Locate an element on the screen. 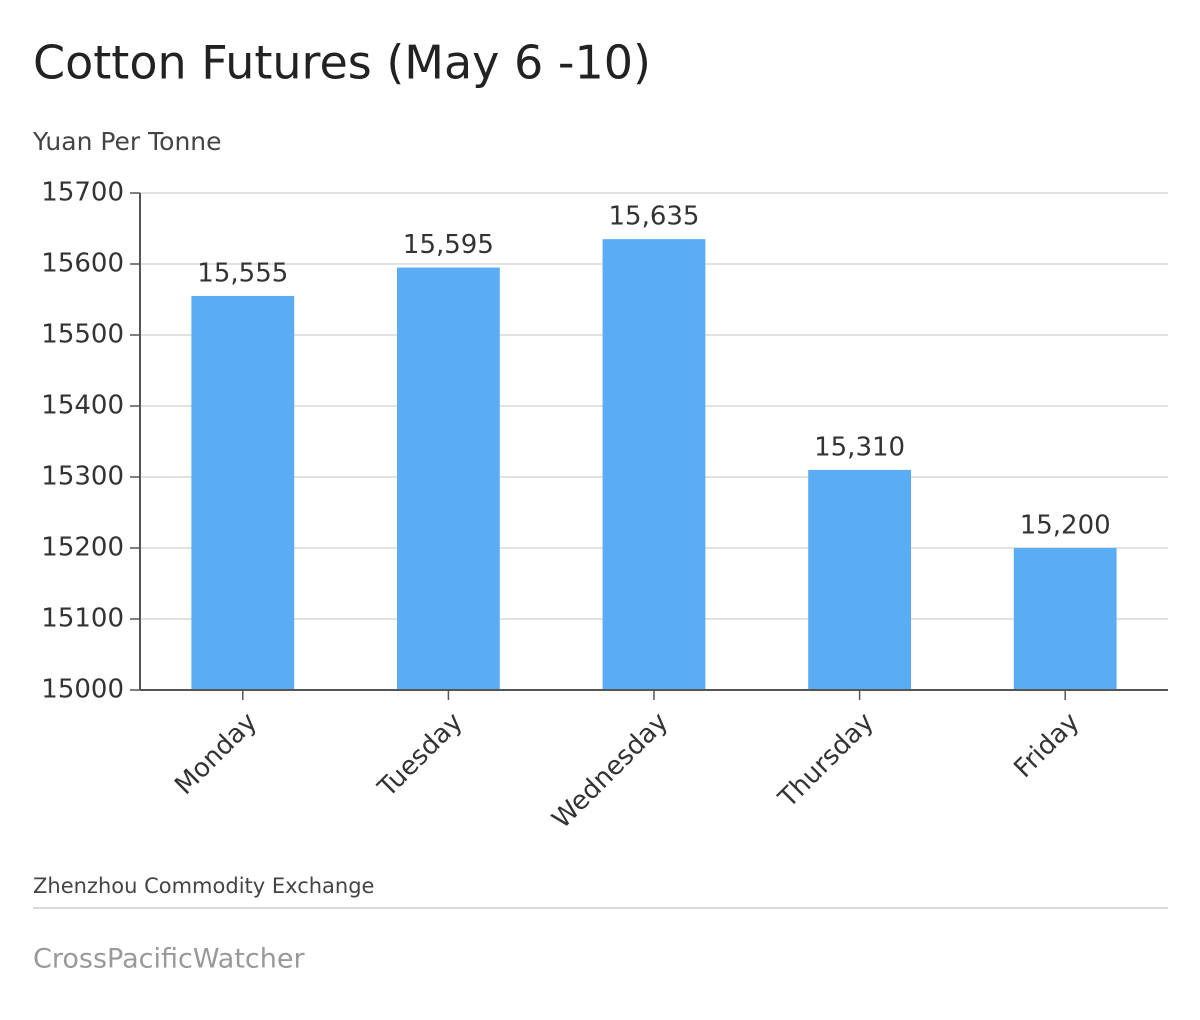 This screenshot has width=1200, height=1020. credit: CrossPacificWatcher is located at coordinates (169, 959).